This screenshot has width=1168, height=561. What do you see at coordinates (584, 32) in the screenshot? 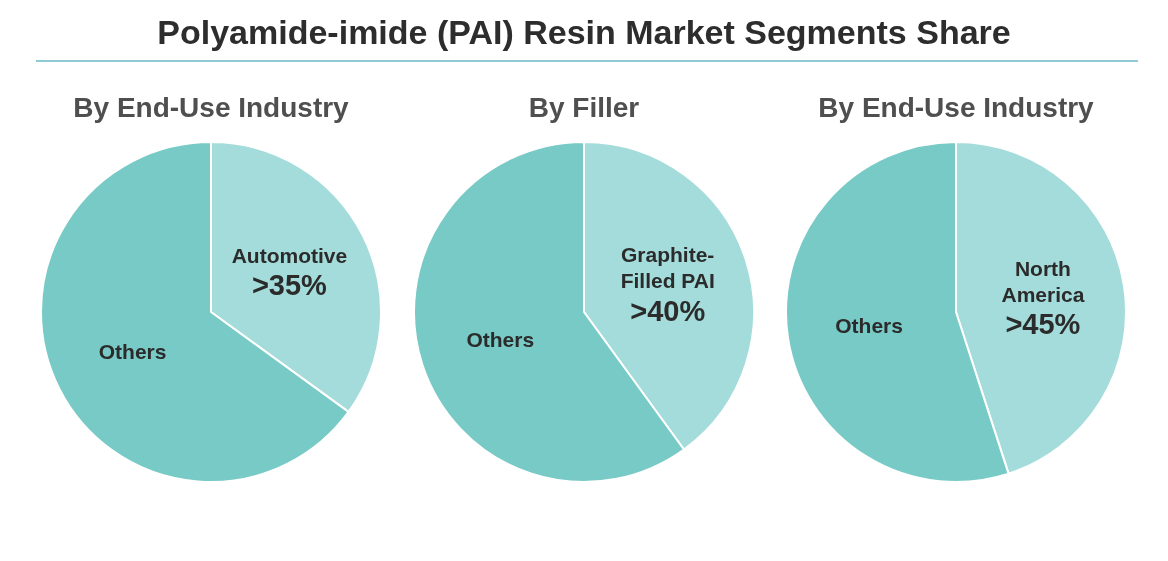
I see `text: Polyamide-imide (PAI) Resin Market Segments Share` at bounding box center [584, 32].